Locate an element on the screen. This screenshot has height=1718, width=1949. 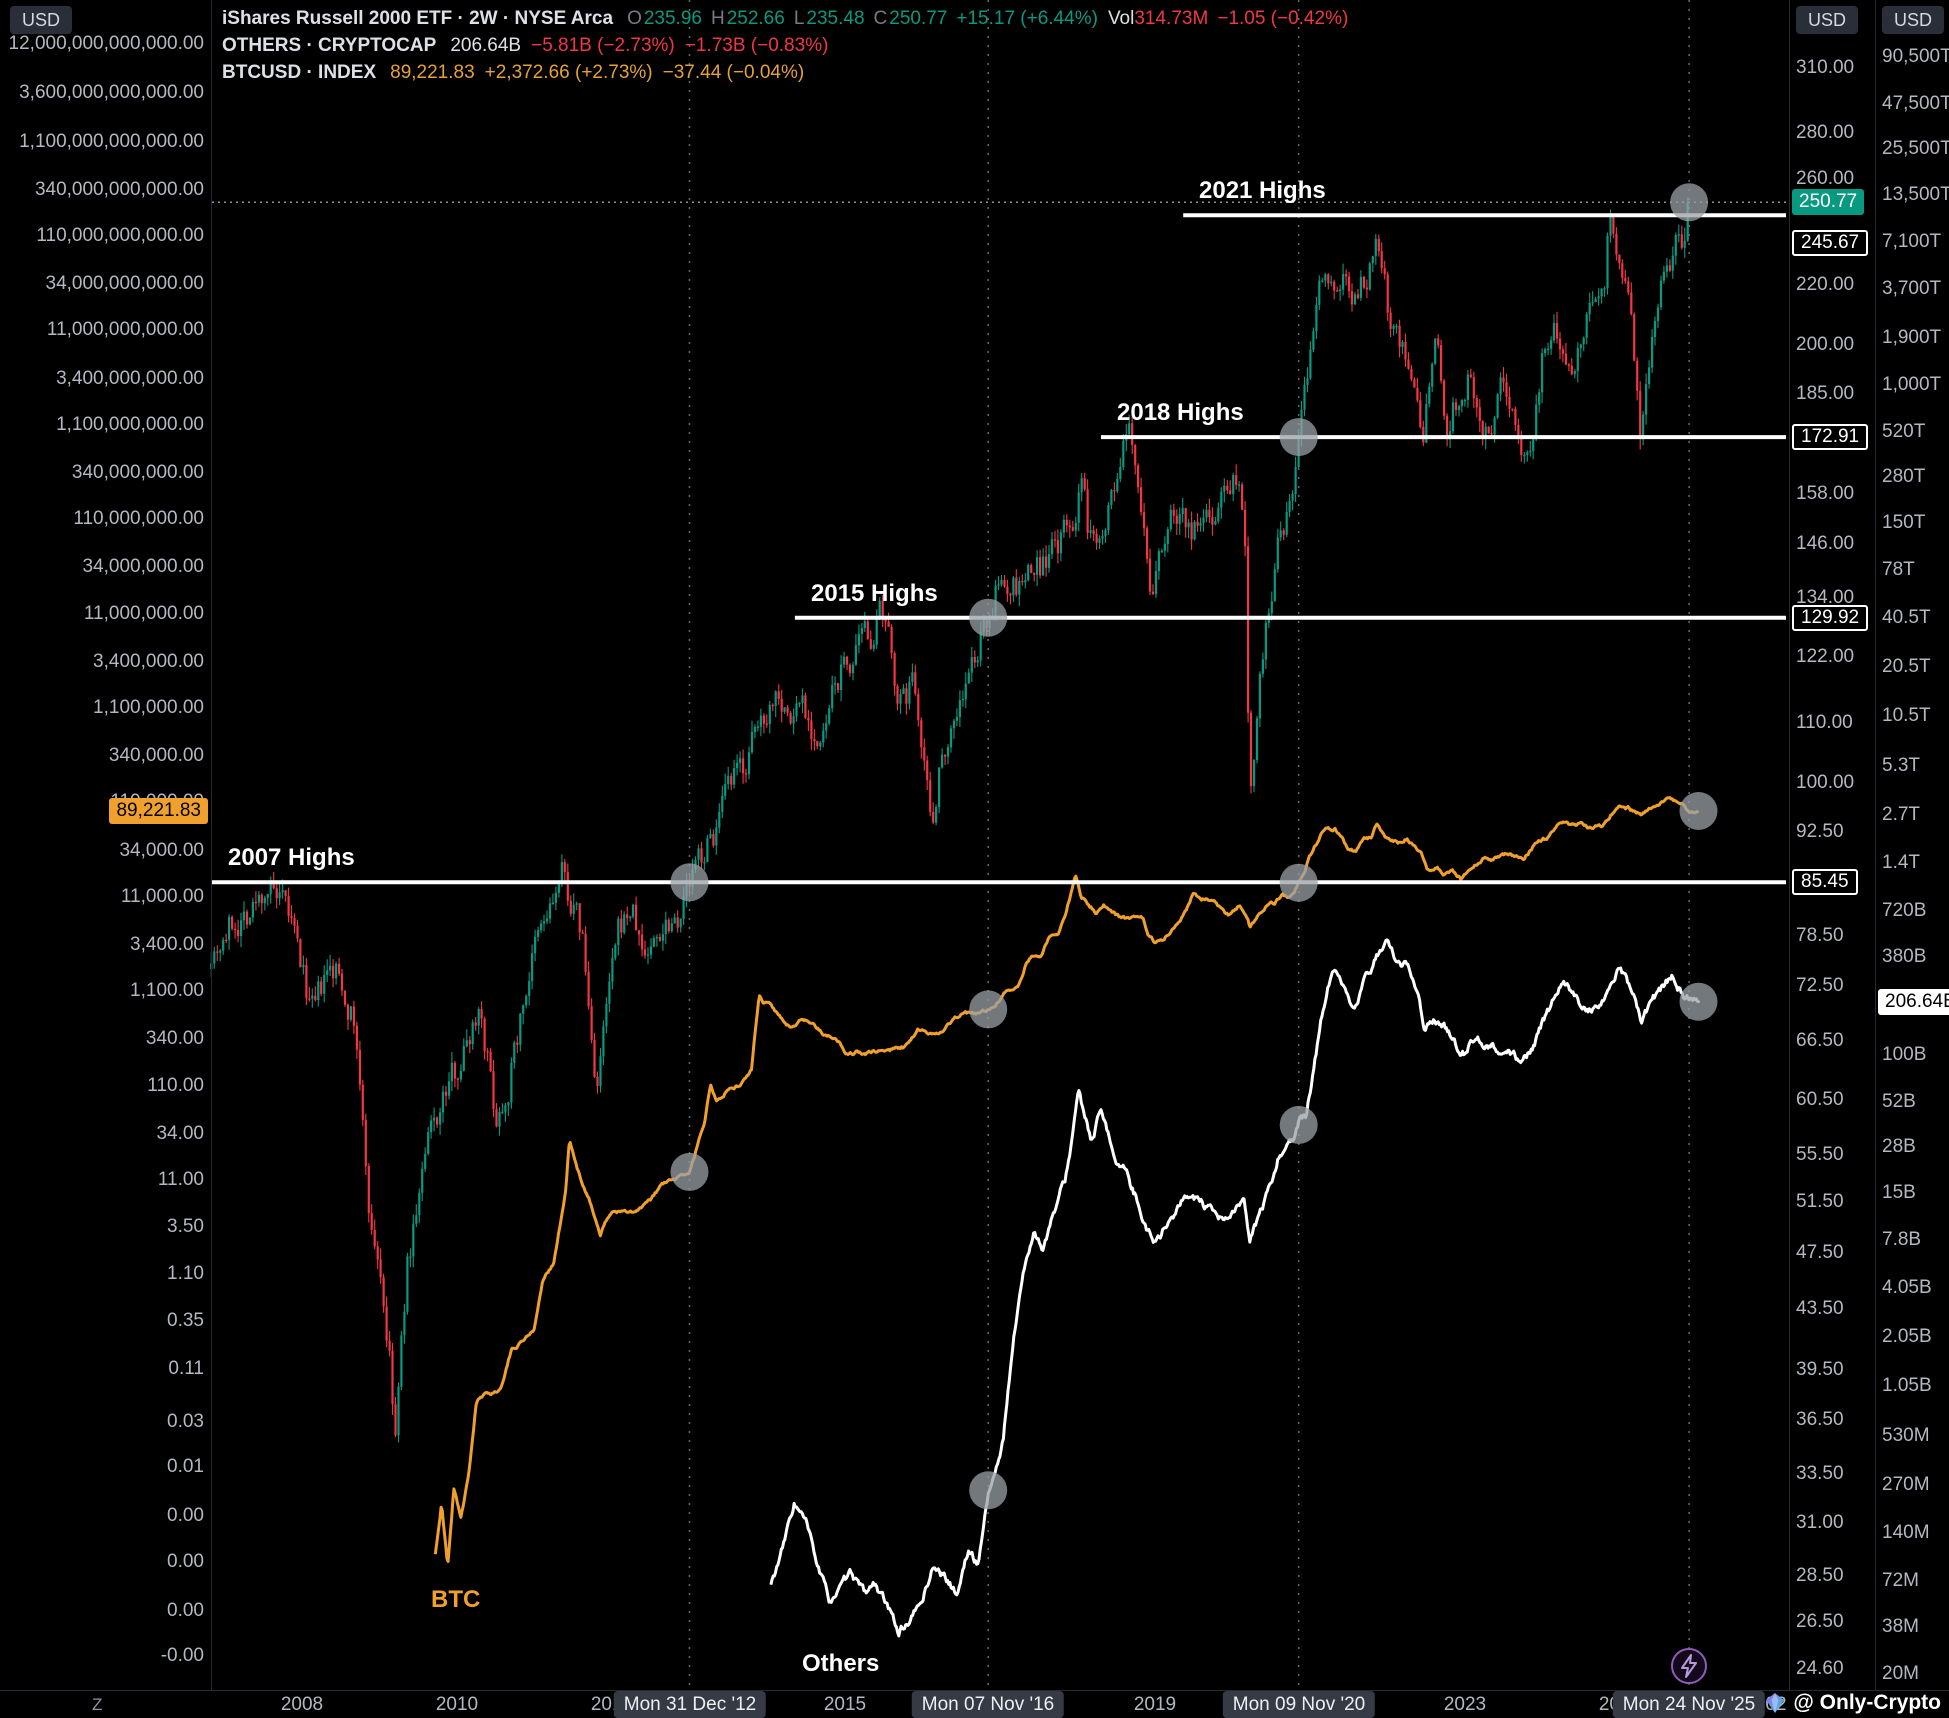
axis-tick: 200.00 is located at coordinates (1825, 344).